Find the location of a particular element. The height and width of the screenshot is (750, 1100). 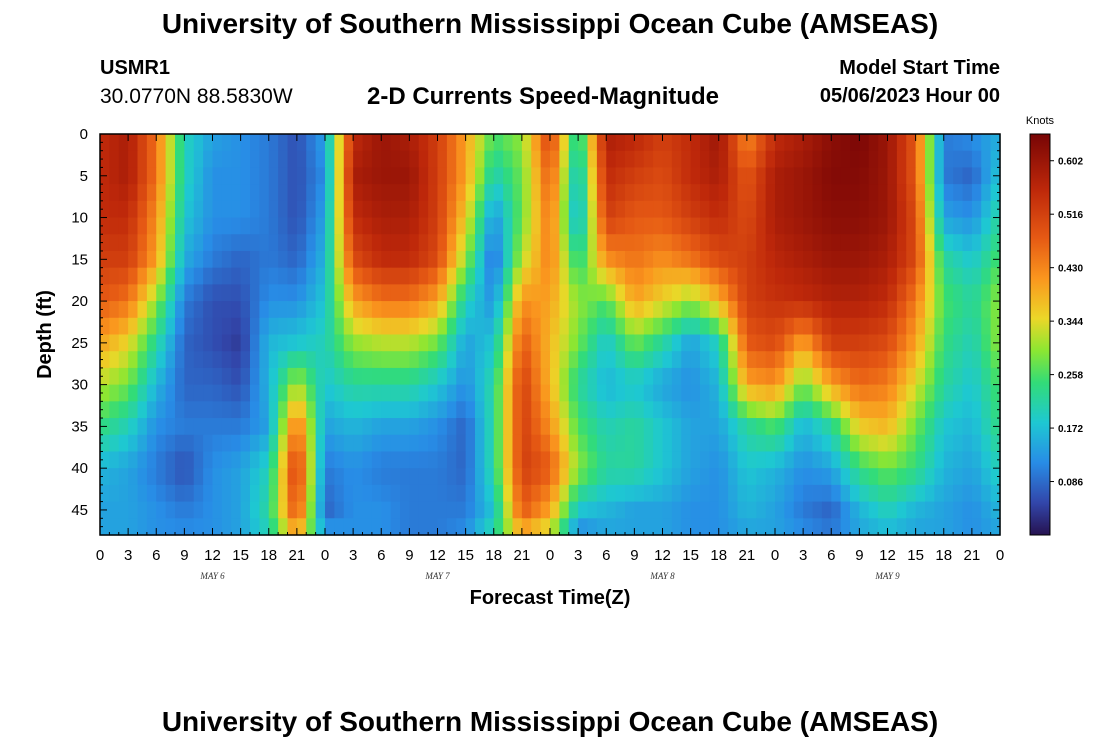

y-tick-label: 40 is located at coordinates (79, 468).